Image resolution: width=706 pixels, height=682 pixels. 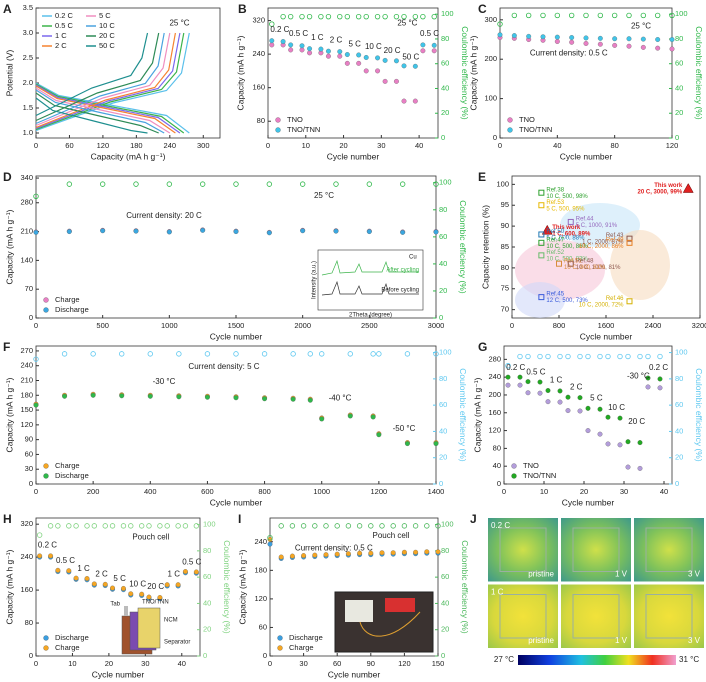 What do you see at coordinates (28, 107) in the screenshot?
I see `y-tick-label: 1.5` at bounding box center [28, 107].